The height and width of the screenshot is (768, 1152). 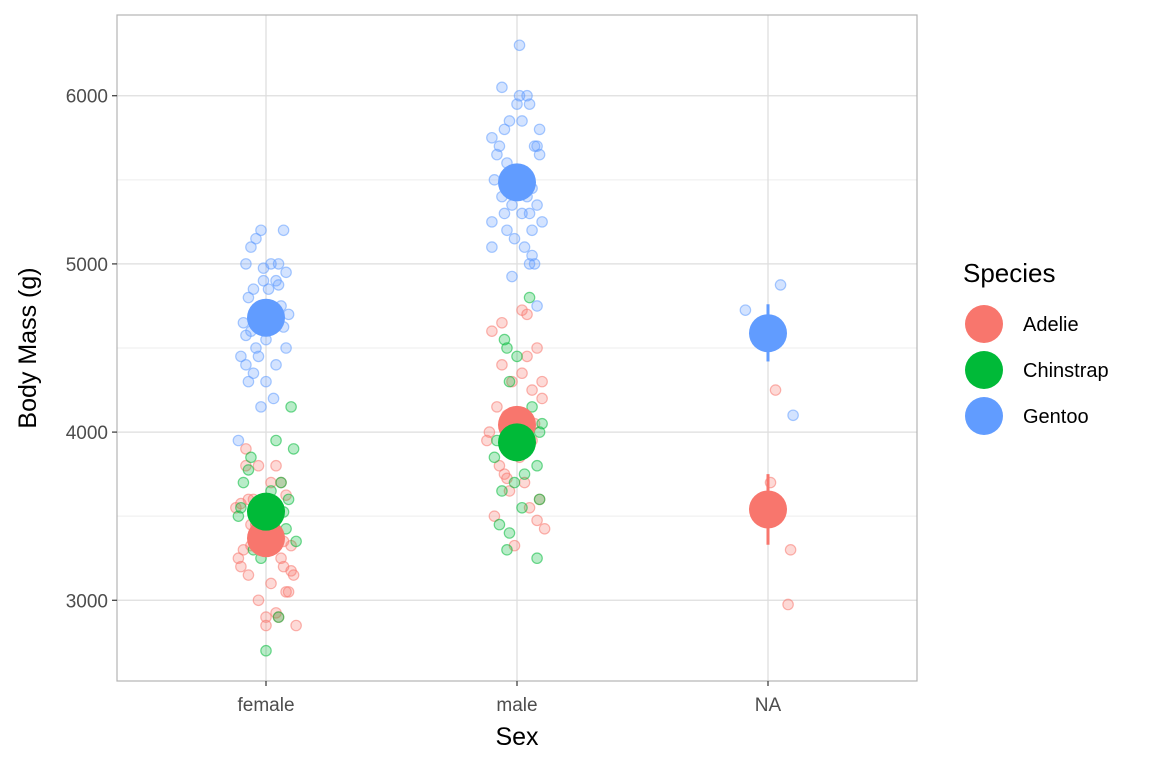 What do you see at coordinates (1036, 346) in the screenshot?
I see `legend: Species Adelie Chinstrap Gentoo` at bounding box center [1036, 346].